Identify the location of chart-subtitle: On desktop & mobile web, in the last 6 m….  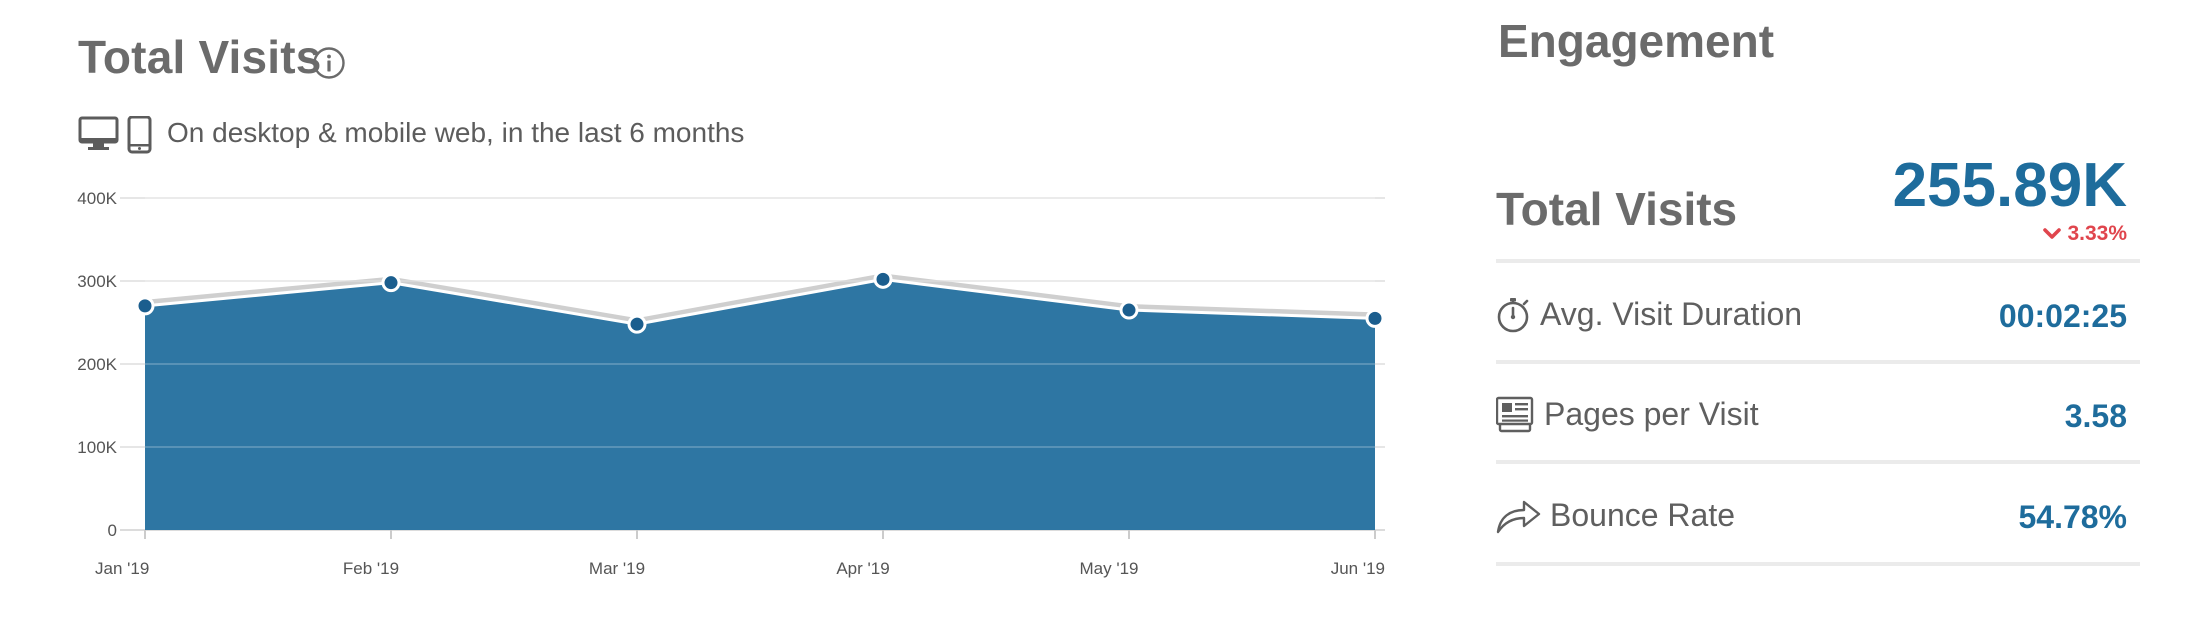
(456, 132).